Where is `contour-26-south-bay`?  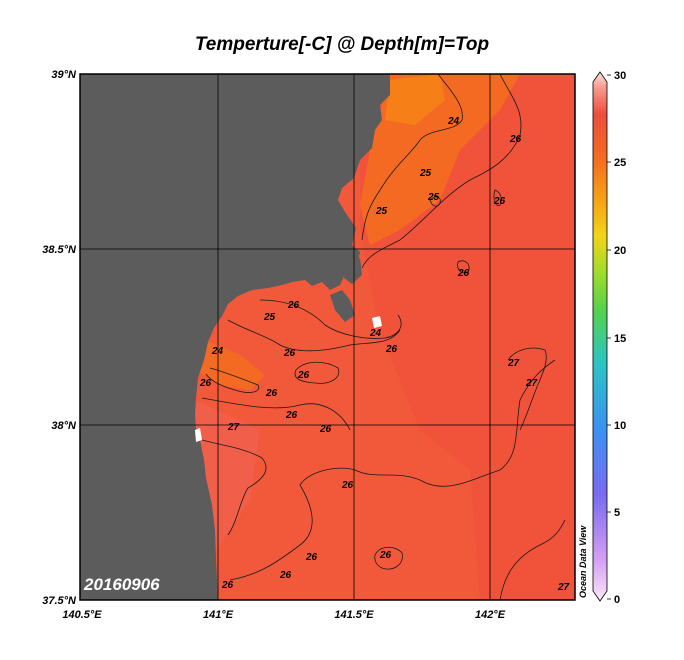
contour-26-south-bay is located at coordinates (314, 335).